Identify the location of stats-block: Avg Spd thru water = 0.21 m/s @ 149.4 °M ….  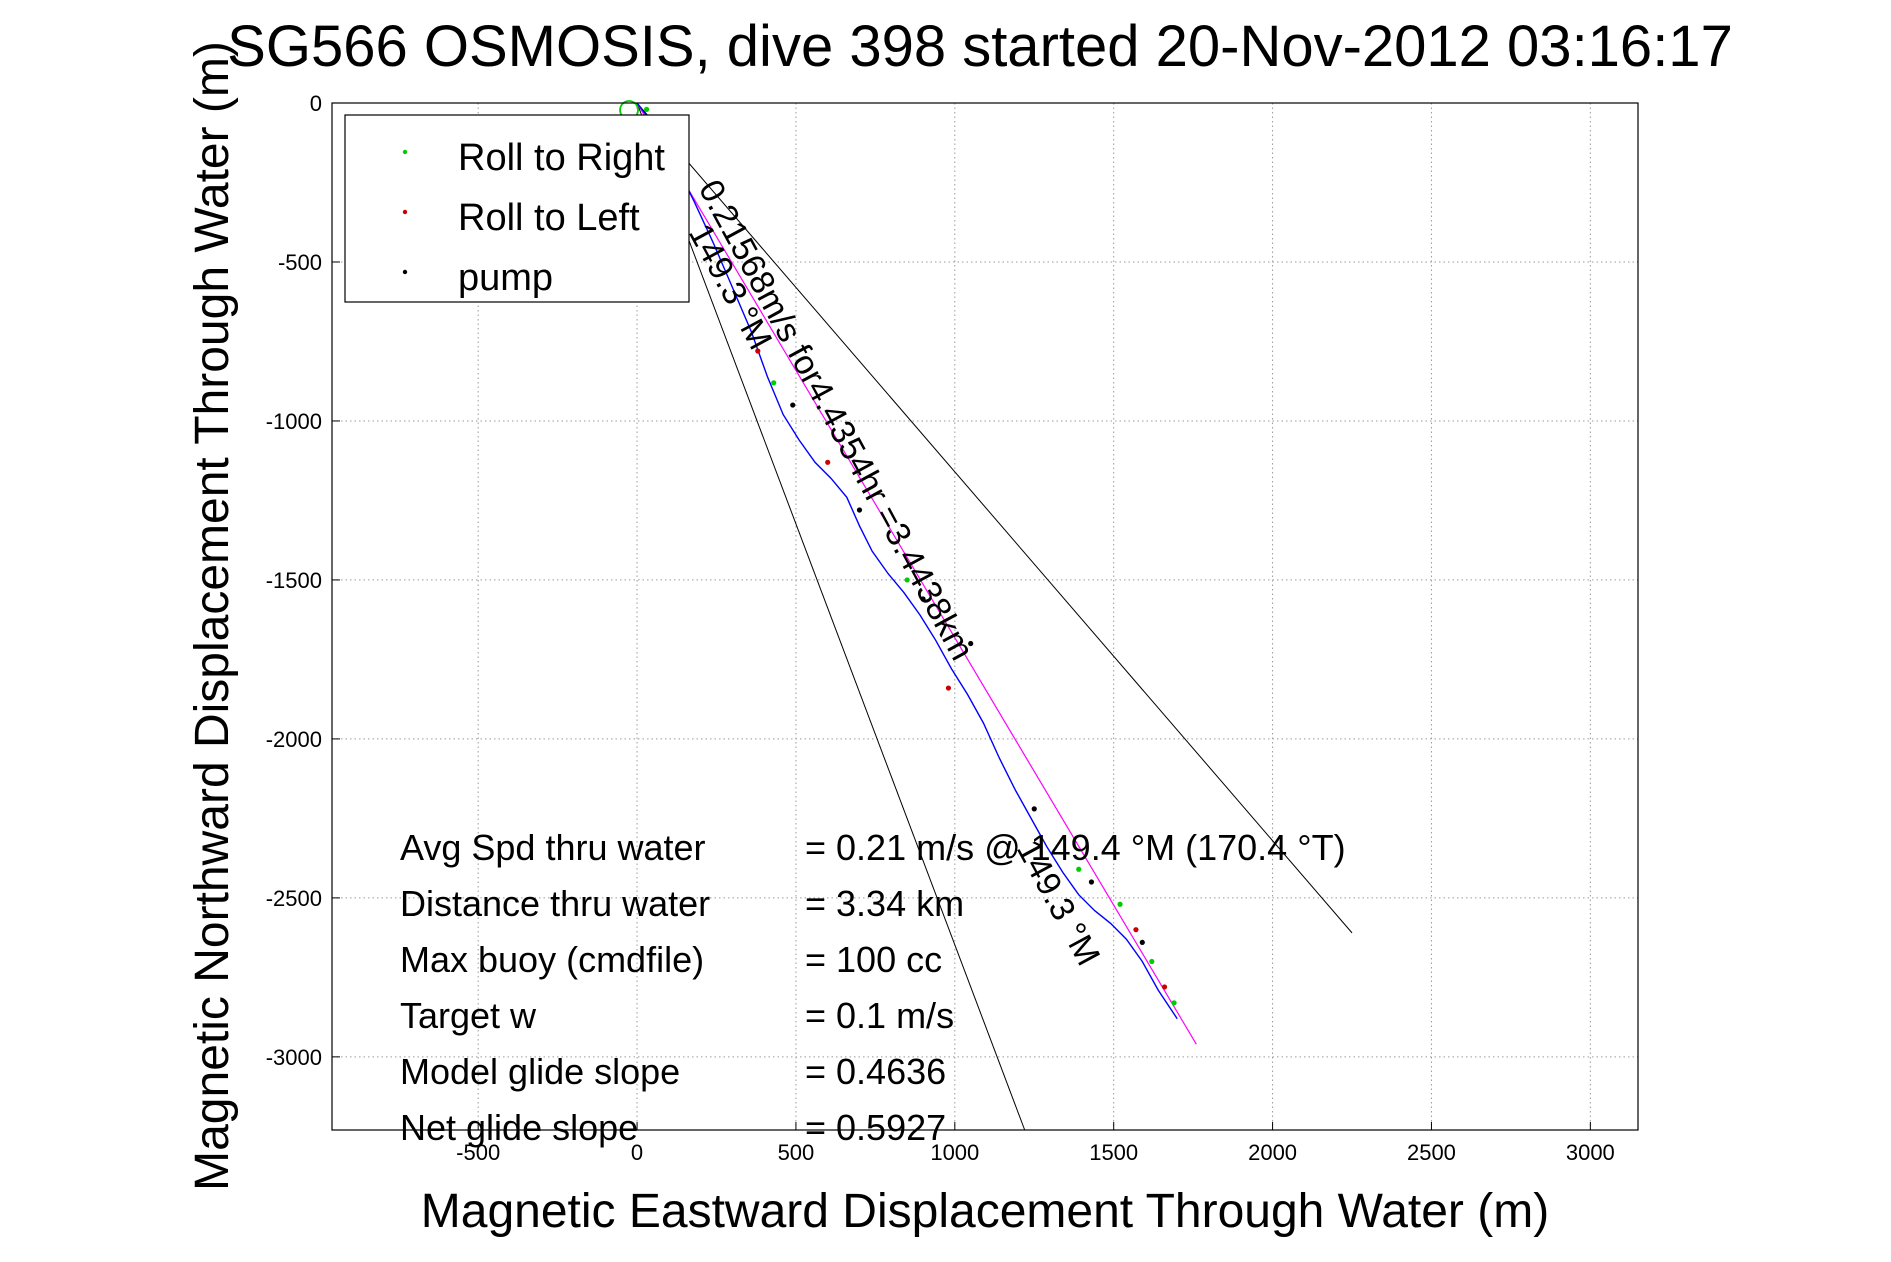
(873, 987).